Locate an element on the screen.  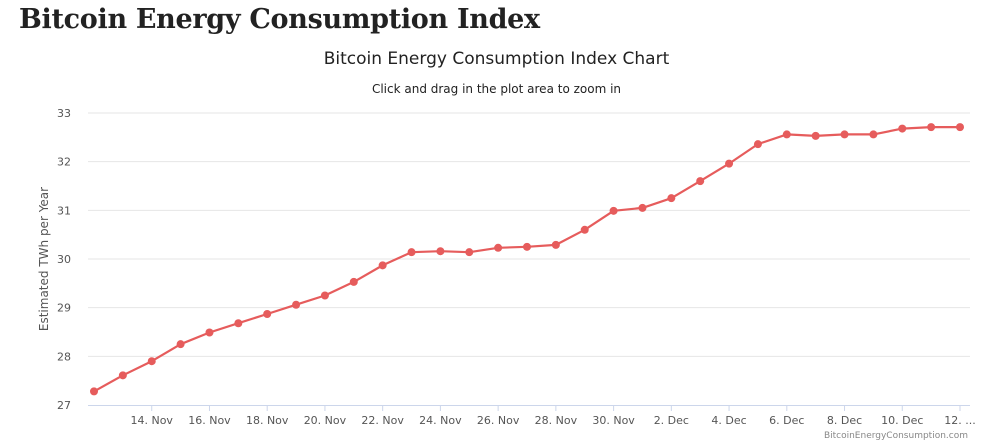
x-tick-label: 26. Nov is located at coordinates (498, 420).